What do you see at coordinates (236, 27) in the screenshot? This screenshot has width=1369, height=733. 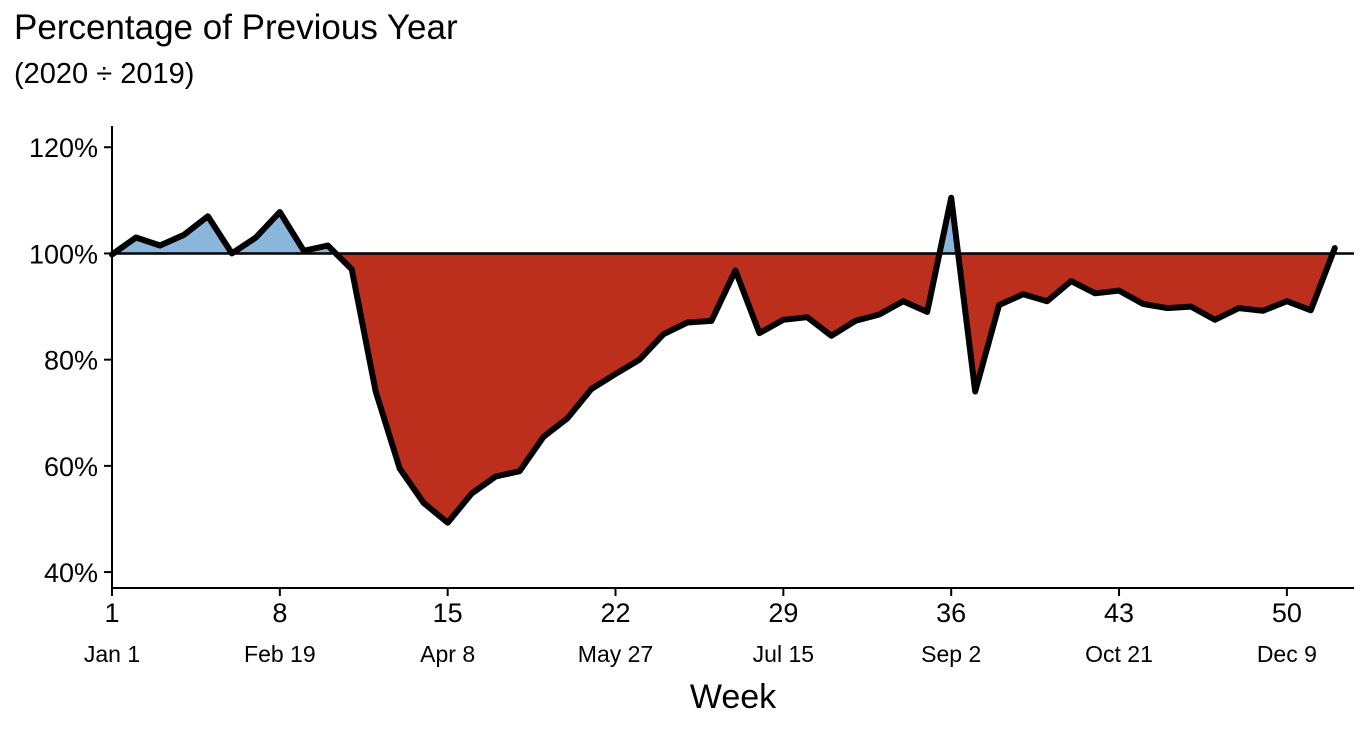 I see `chart-title: Percentage of Previous Year` at bounding box center [236, 27].